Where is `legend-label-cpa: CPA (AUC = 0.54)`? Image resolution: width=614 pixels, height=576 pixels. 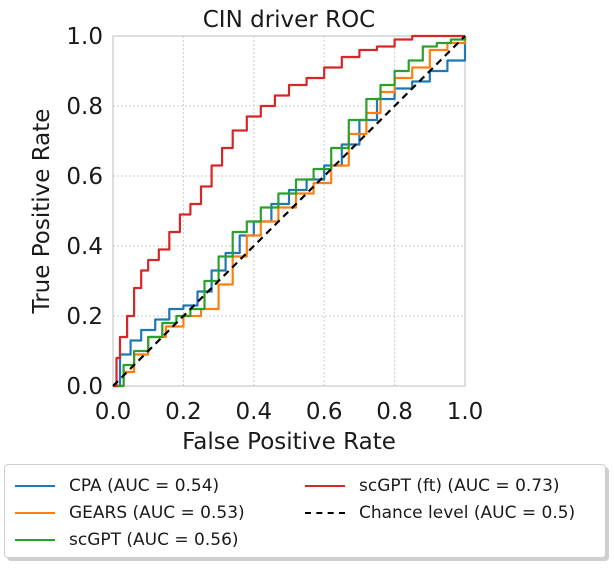
legend-label-cpa: CPA (AUC = 0.54) is located at coordinates (144, 486).